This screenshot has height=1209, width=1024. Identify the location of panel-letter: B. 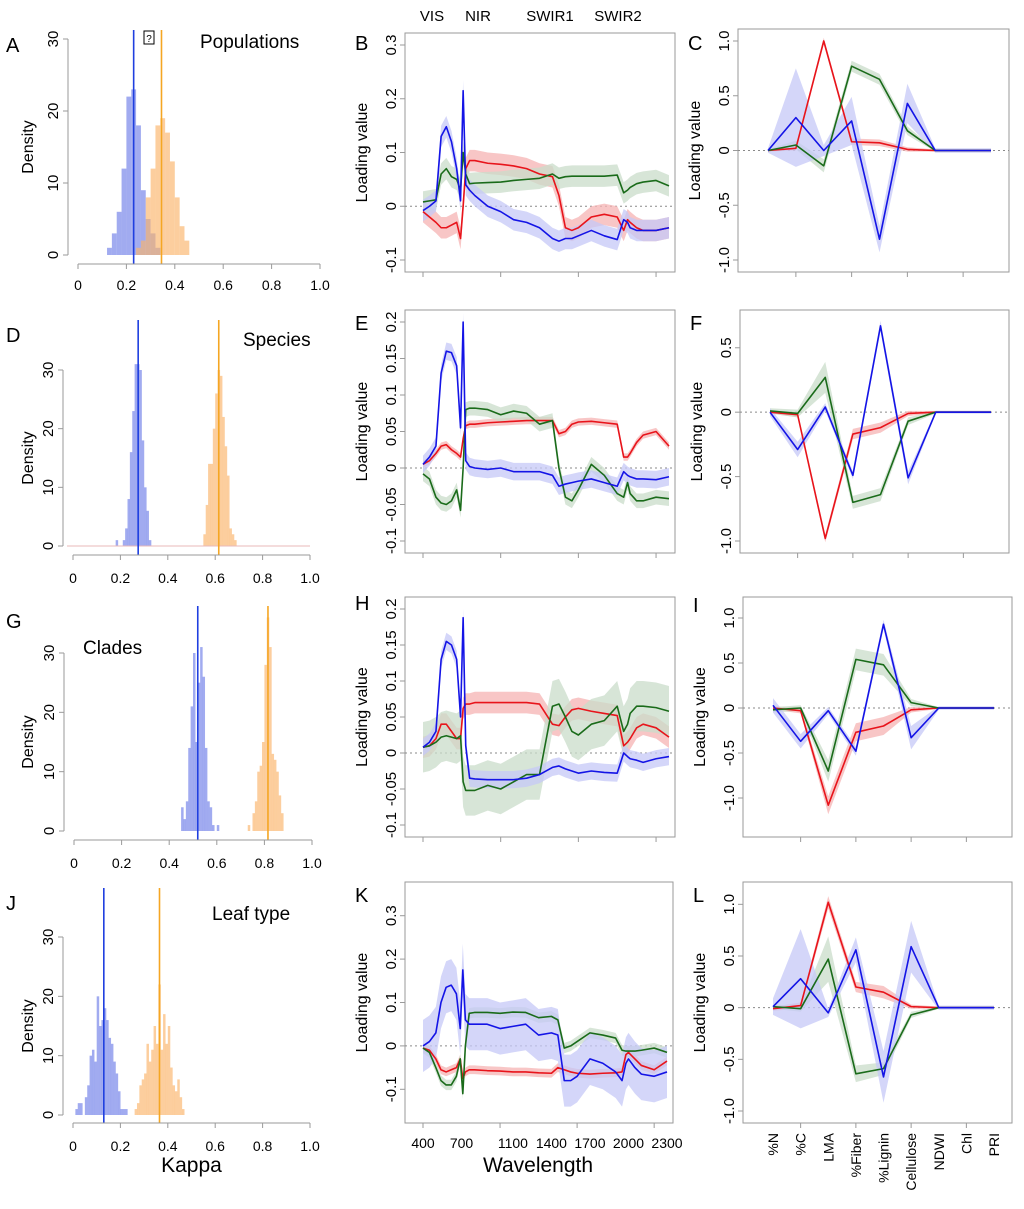
(361, 44).